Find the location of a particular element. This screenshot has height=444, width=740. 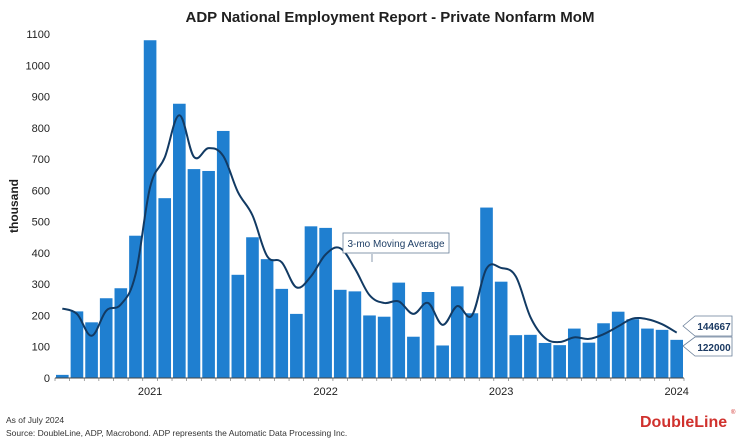

registered-mark-icon: ® is located at coordinates (733, 412).